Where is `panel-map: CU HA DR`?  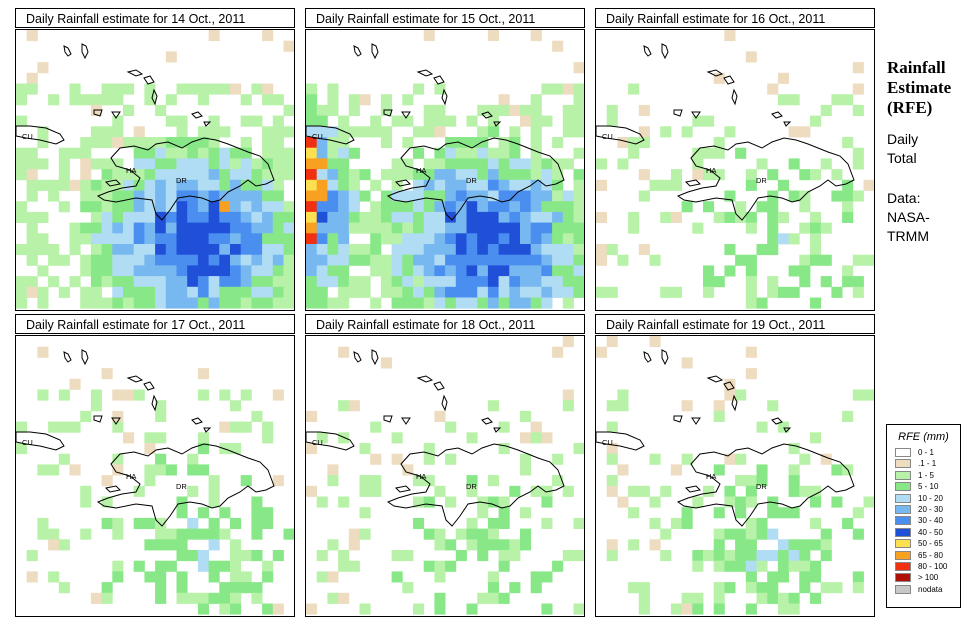
panel-map: CU HA DR is located at coordinates (735, 476).